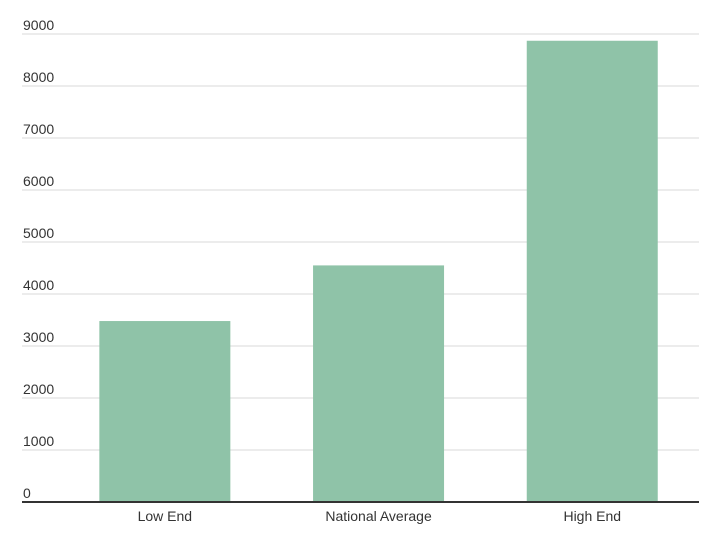  Describe the element at coordinates (38, 337) in the screenshot. I see `y-tick-label-3000: 3000` at that location.